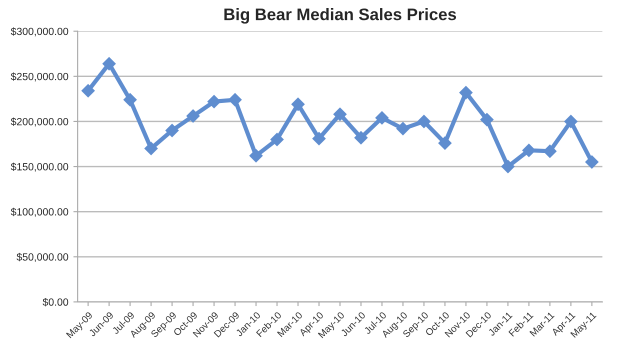 This screenshot has width=621, height=347. I want to click on y-tick-label: $150,000.00, so click(39, 167).